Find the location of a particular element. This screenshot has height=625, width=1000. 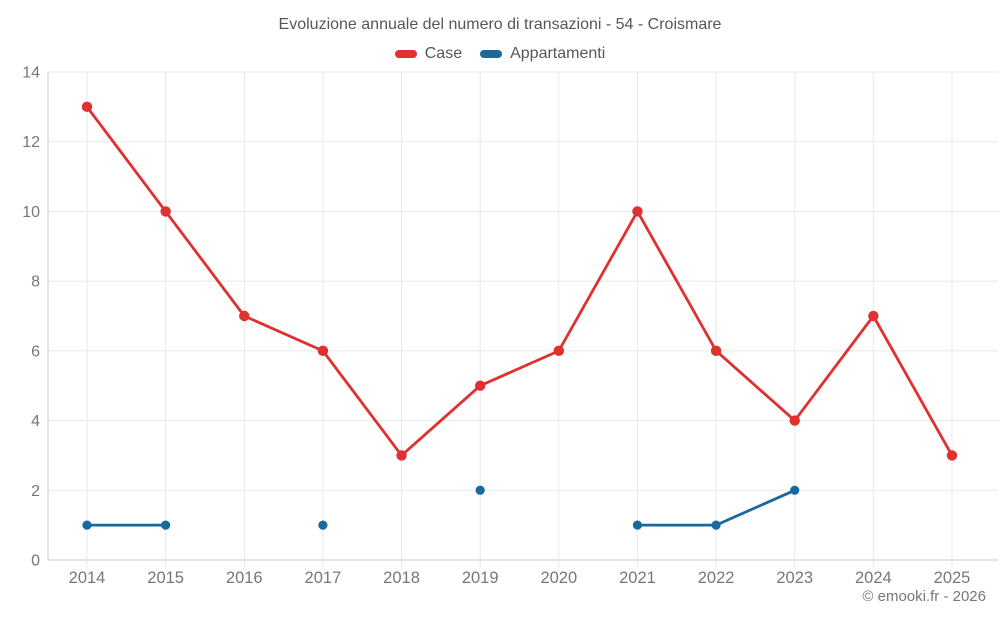

legend-item-case: Case is located at coordinates (428, 54).